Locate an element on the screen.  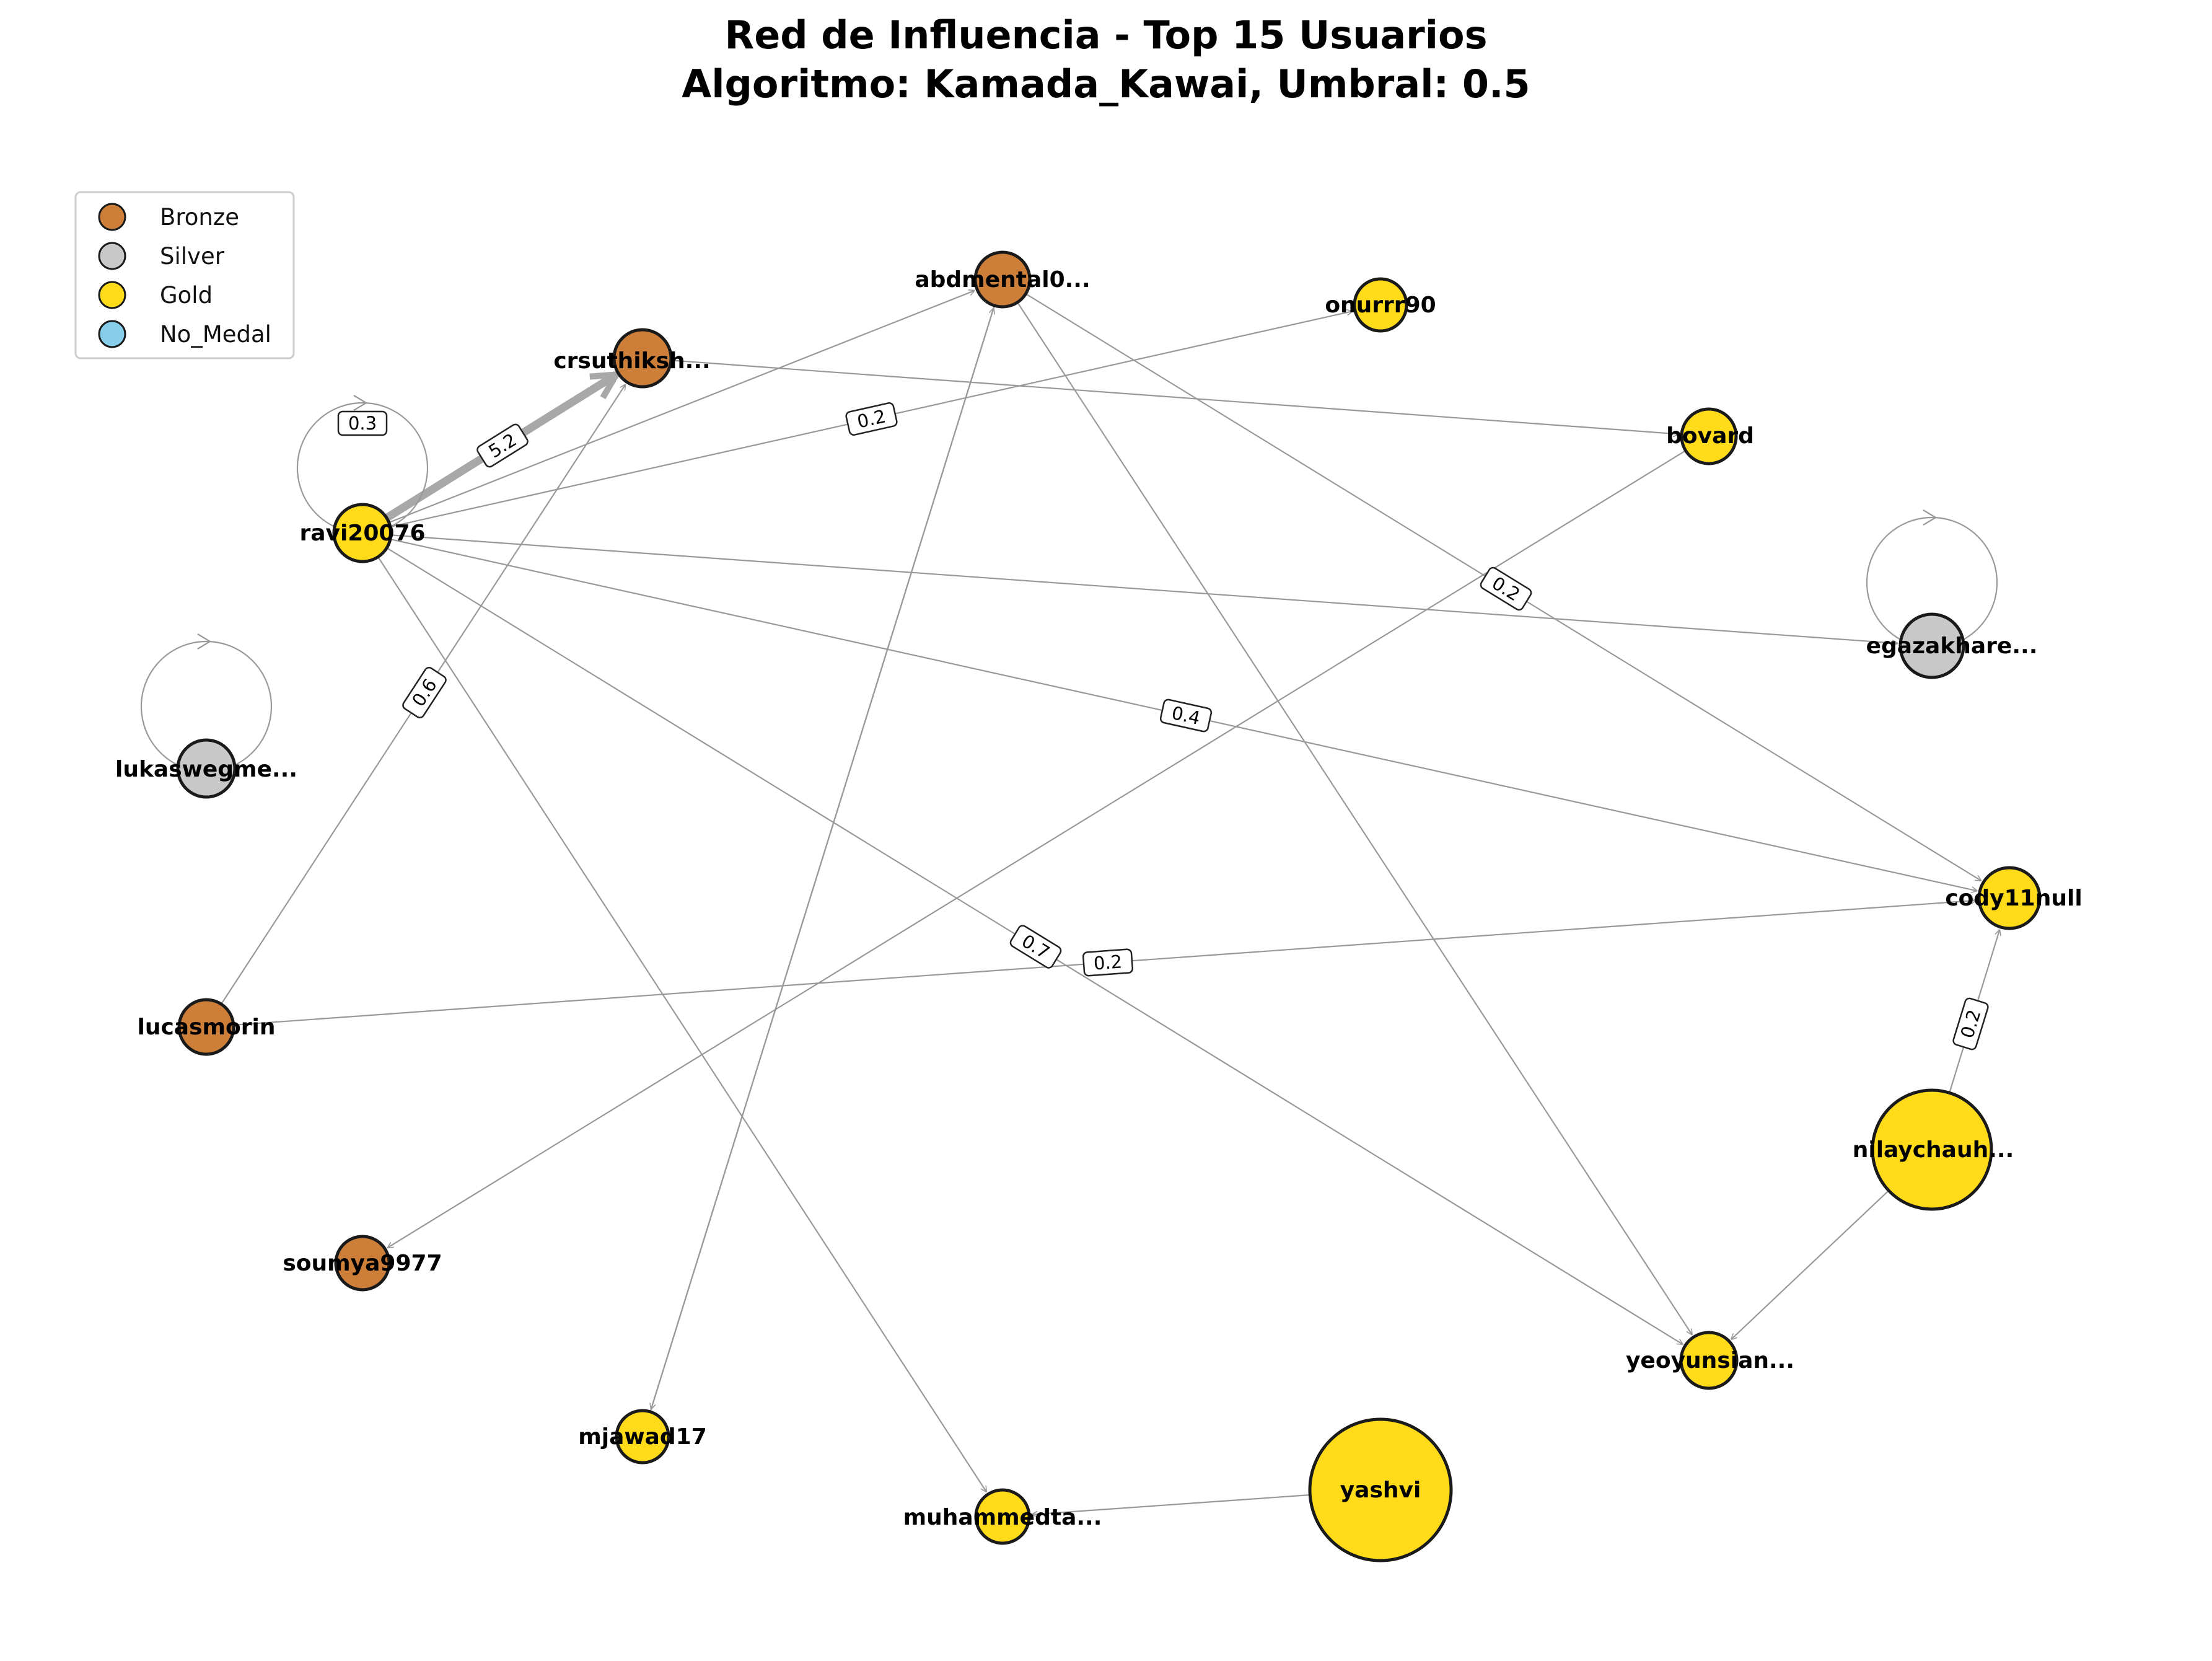
legend-label-bronze: Bronze is located at coordinates (199, 217).